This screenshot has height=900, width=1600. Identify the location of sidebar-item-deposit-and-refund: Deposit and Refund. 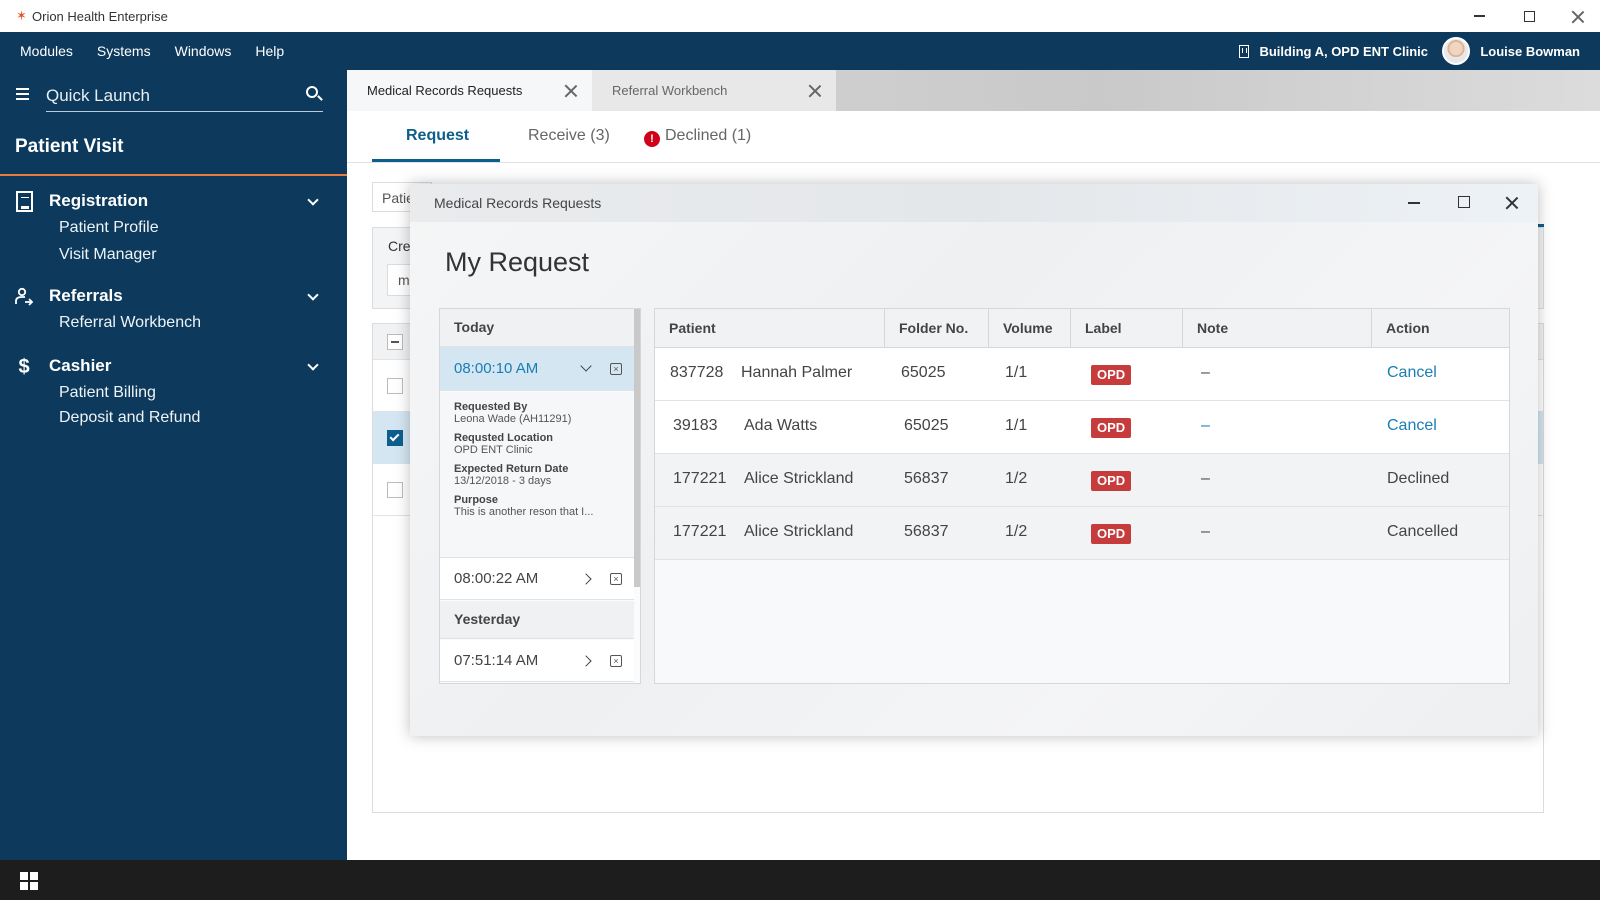
(130, 417).